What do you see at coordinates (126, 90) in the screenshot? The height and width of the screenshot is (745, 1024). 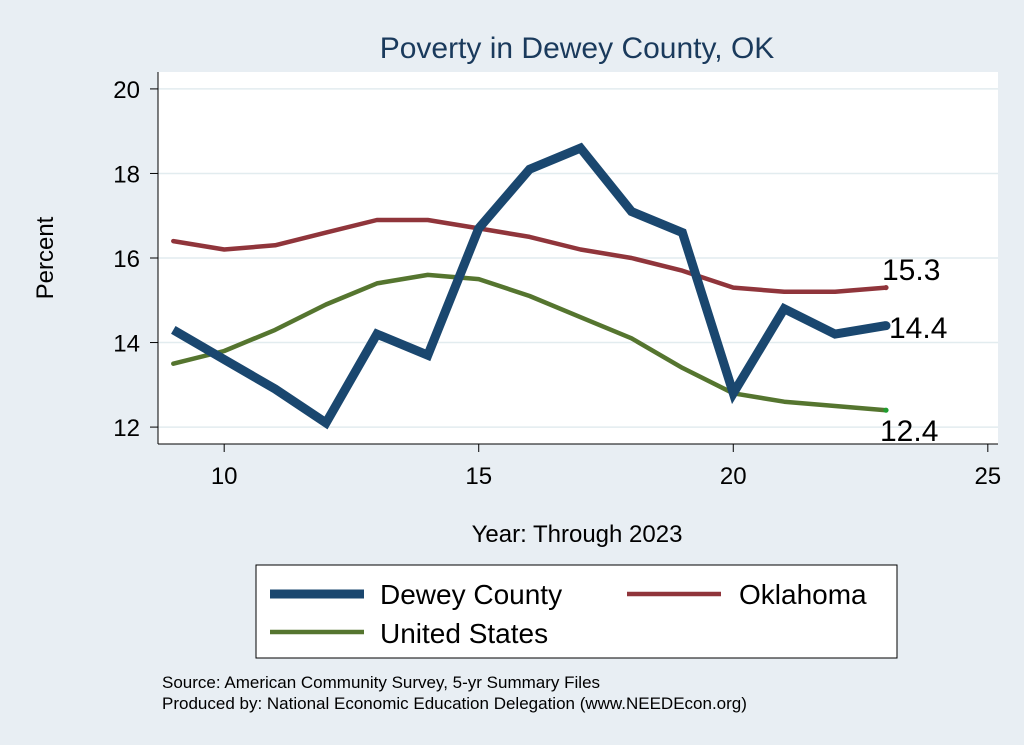 I see `y-tick-label: 20` at bounding box center [126, 90].